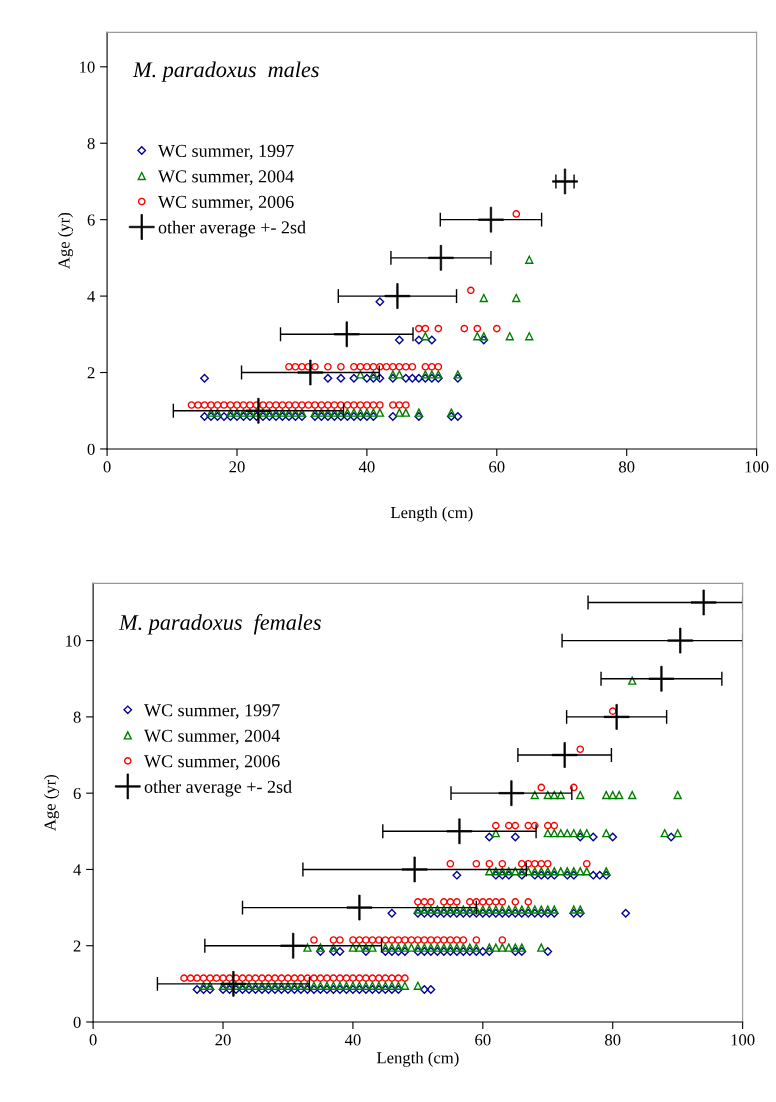 The image size is (776, 1102). What do you see at coordinates (225, 71) in the screenshot?
I see `text: M. paradoxus males` at bounding box center [225, 71].